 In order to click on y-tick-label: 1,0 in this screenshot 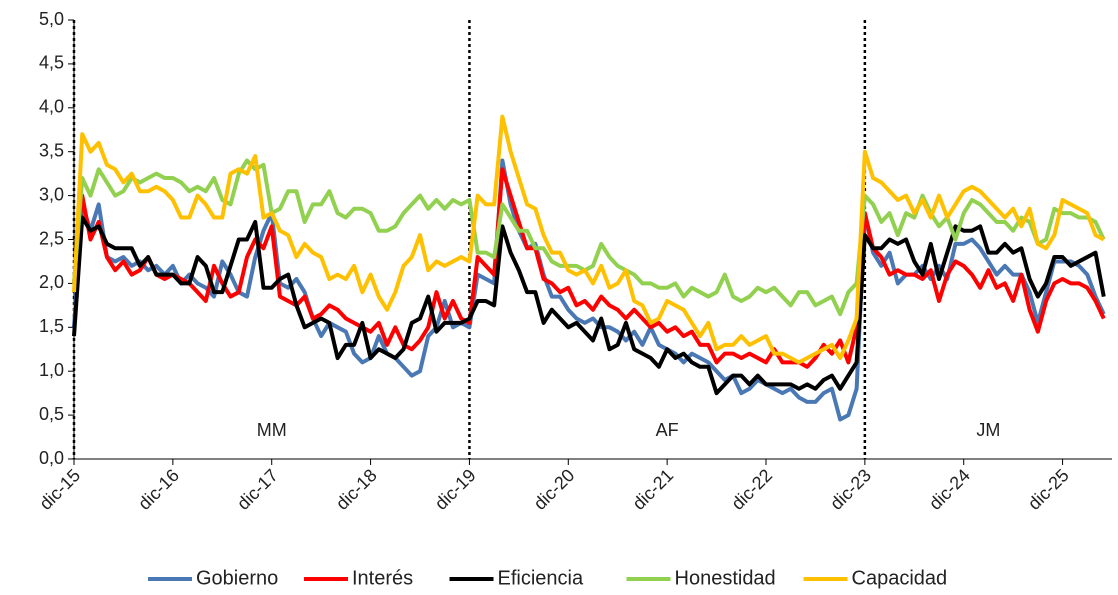, I will do `click(51, 370)`.